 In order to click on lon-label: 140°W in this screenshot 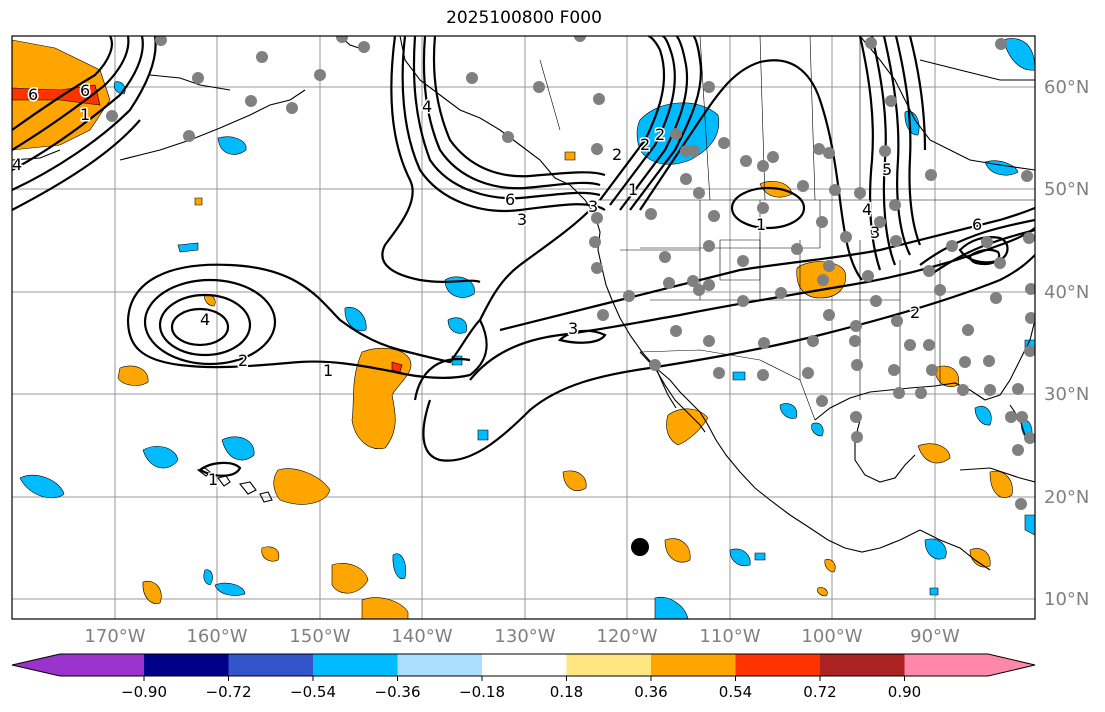, I will do `click(421, 636)`.